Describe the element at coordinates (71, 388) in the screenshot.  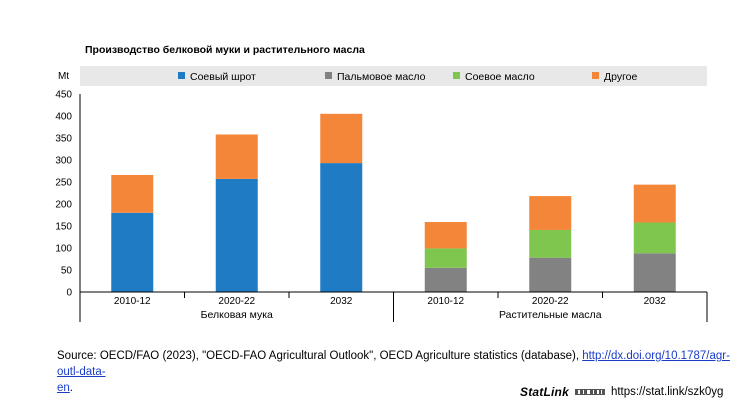
I see `source-suffix: .` at that location.